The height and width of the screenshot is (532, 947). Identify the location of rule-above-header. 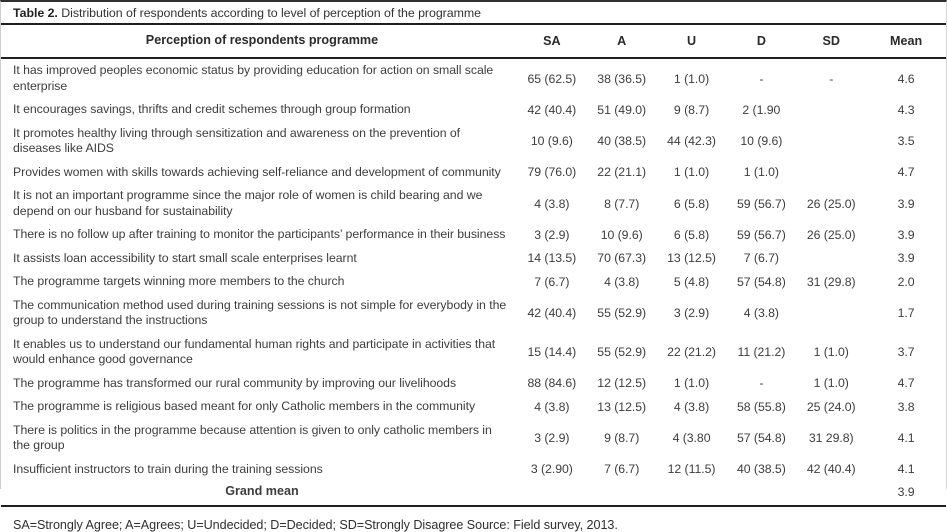
(473, 24).